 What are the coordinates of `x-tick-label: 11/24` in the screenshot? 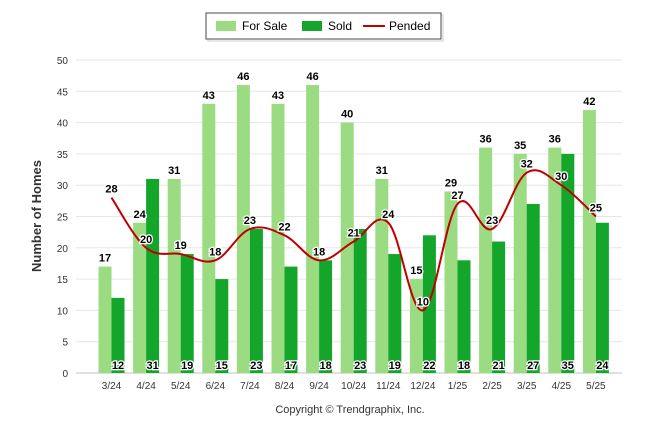 It's located at (388, 386).